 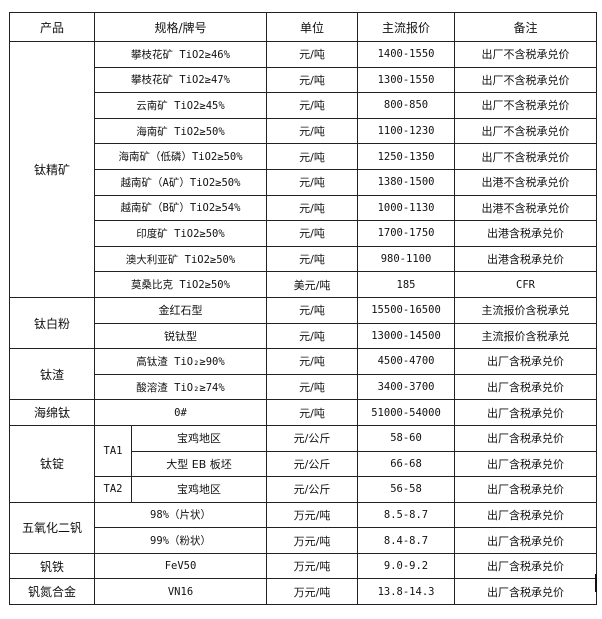 What do you see at coordinates (113, 451) in the screenshot?
I see `grade-cell: TA1` at bounding box center [113, 451].